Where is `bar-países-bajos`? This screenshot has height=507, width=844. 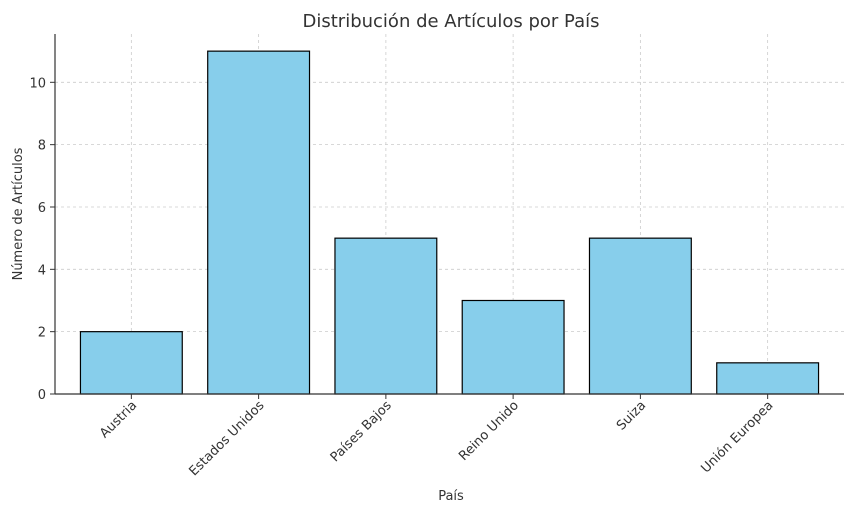
bar-países-bajos is located at coordinates (386, 316).